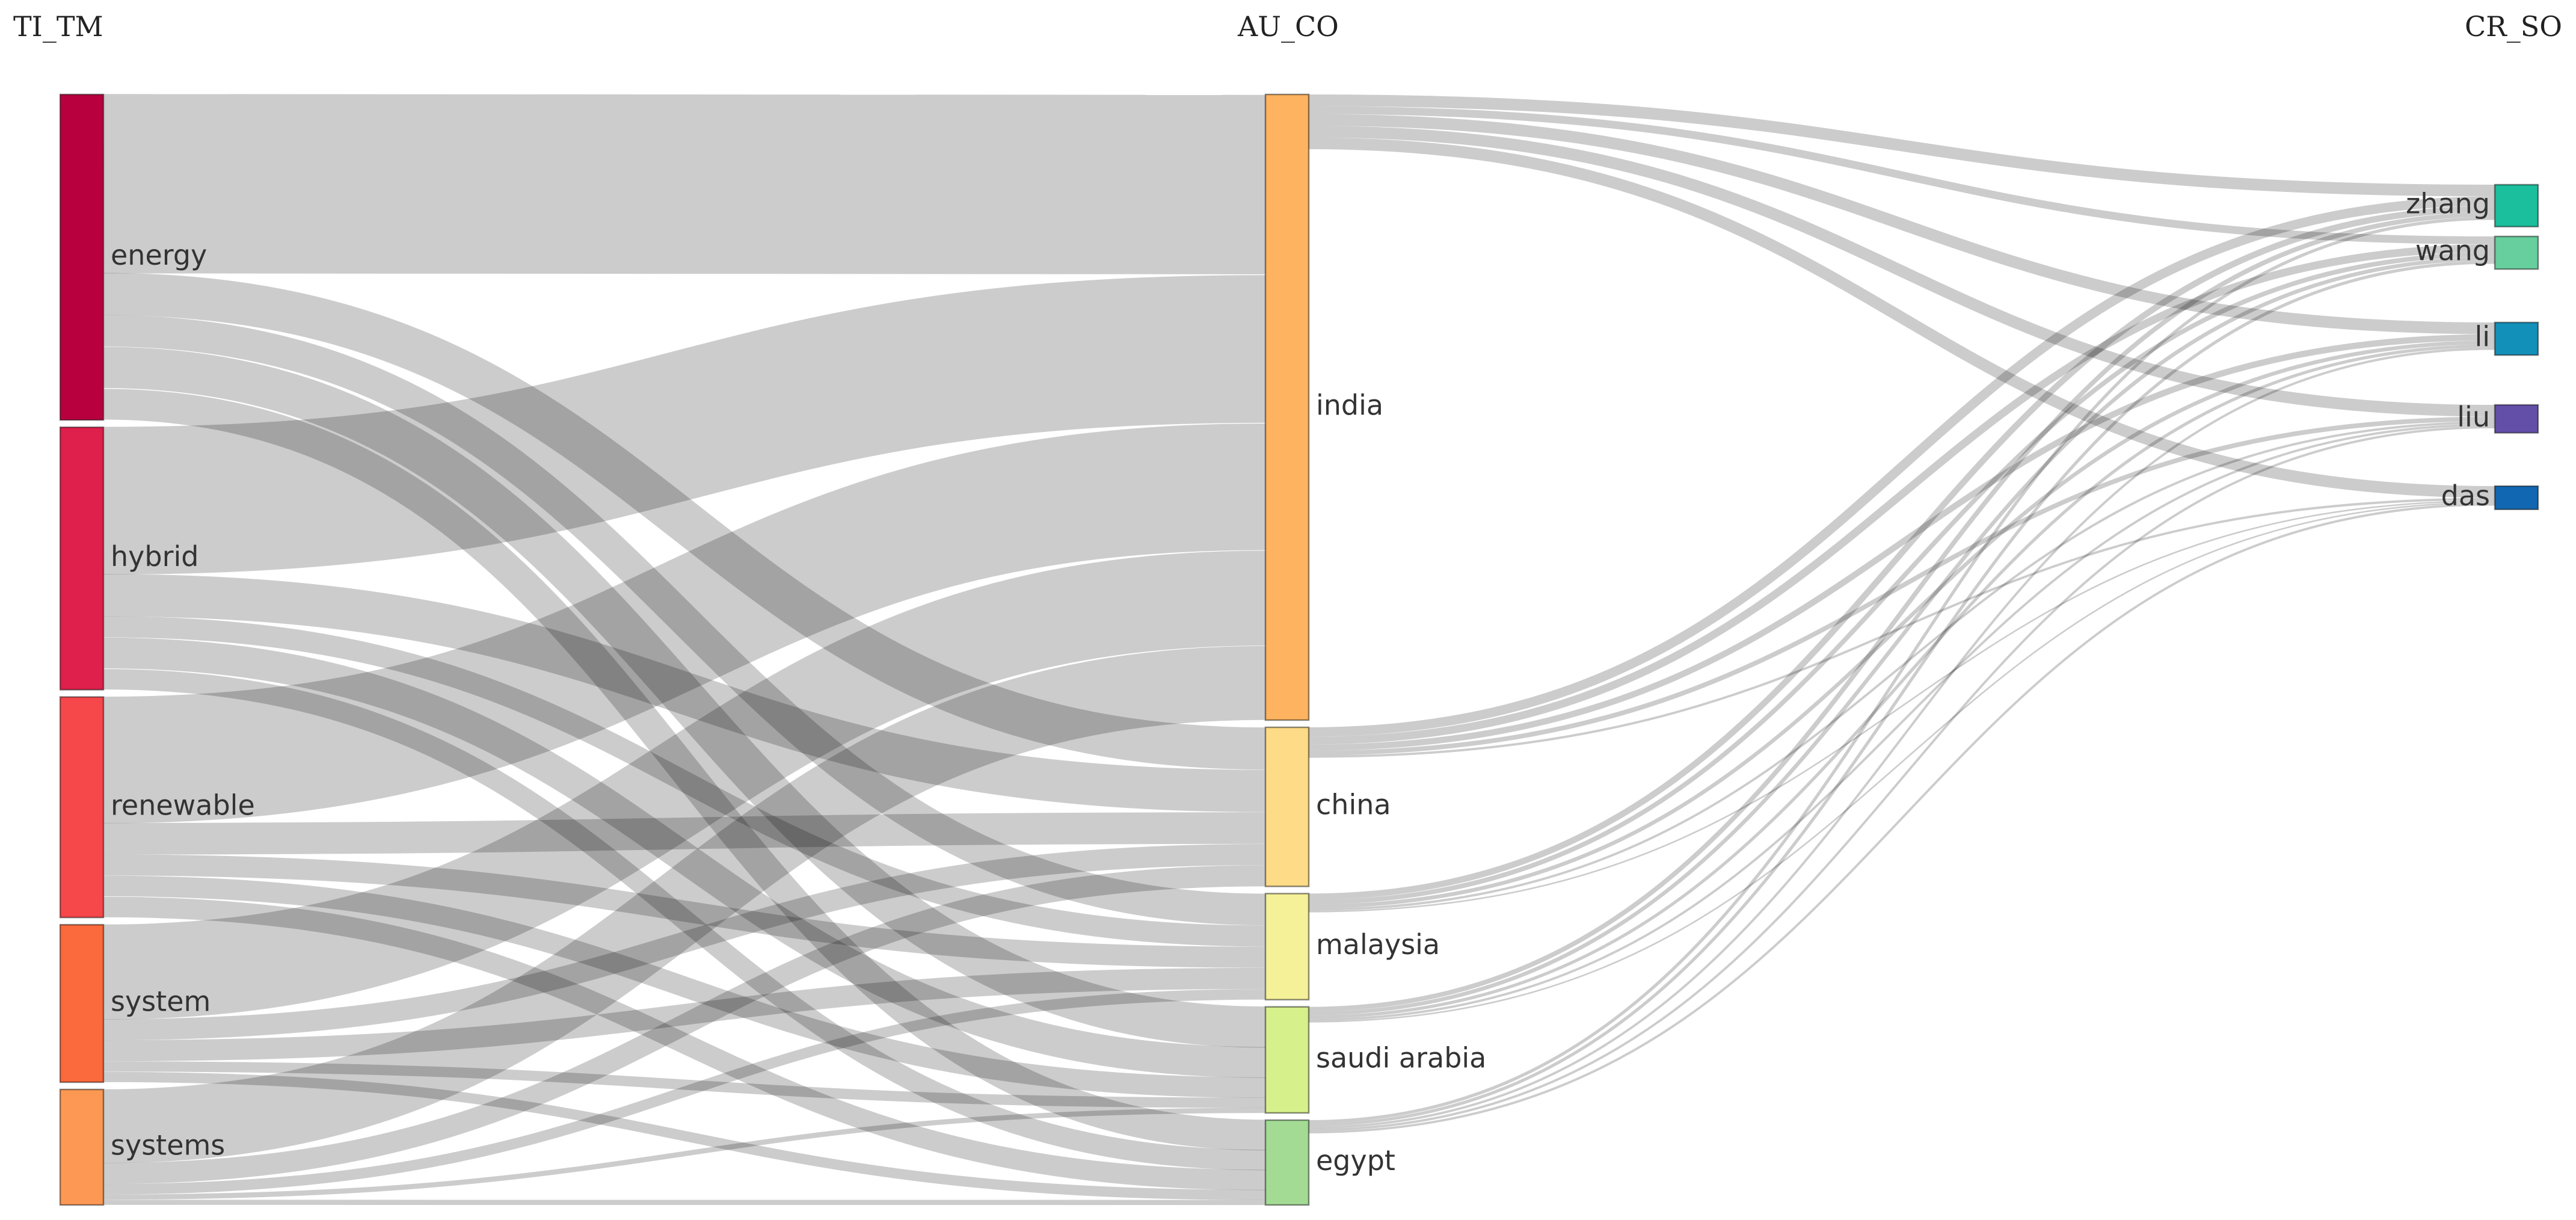 The image size is (2576, 1220). What do you see at coordinates (2482, 337) in the screenshot?
I see `node-label-li: li` at bounding box center [2482, 337].